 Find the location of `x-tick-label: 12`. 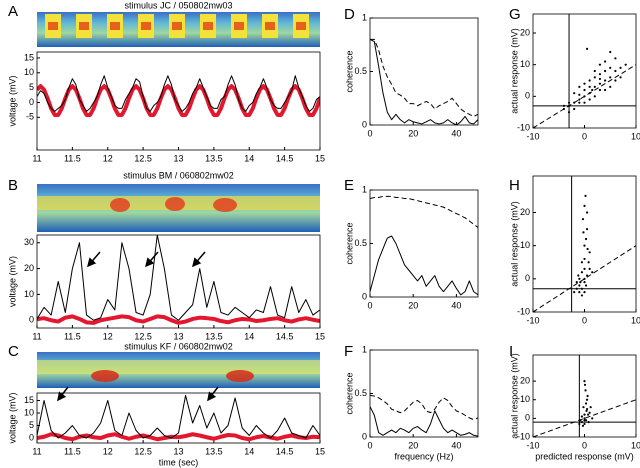

x-tick-label: 12 is located at coordinates (108, 158).